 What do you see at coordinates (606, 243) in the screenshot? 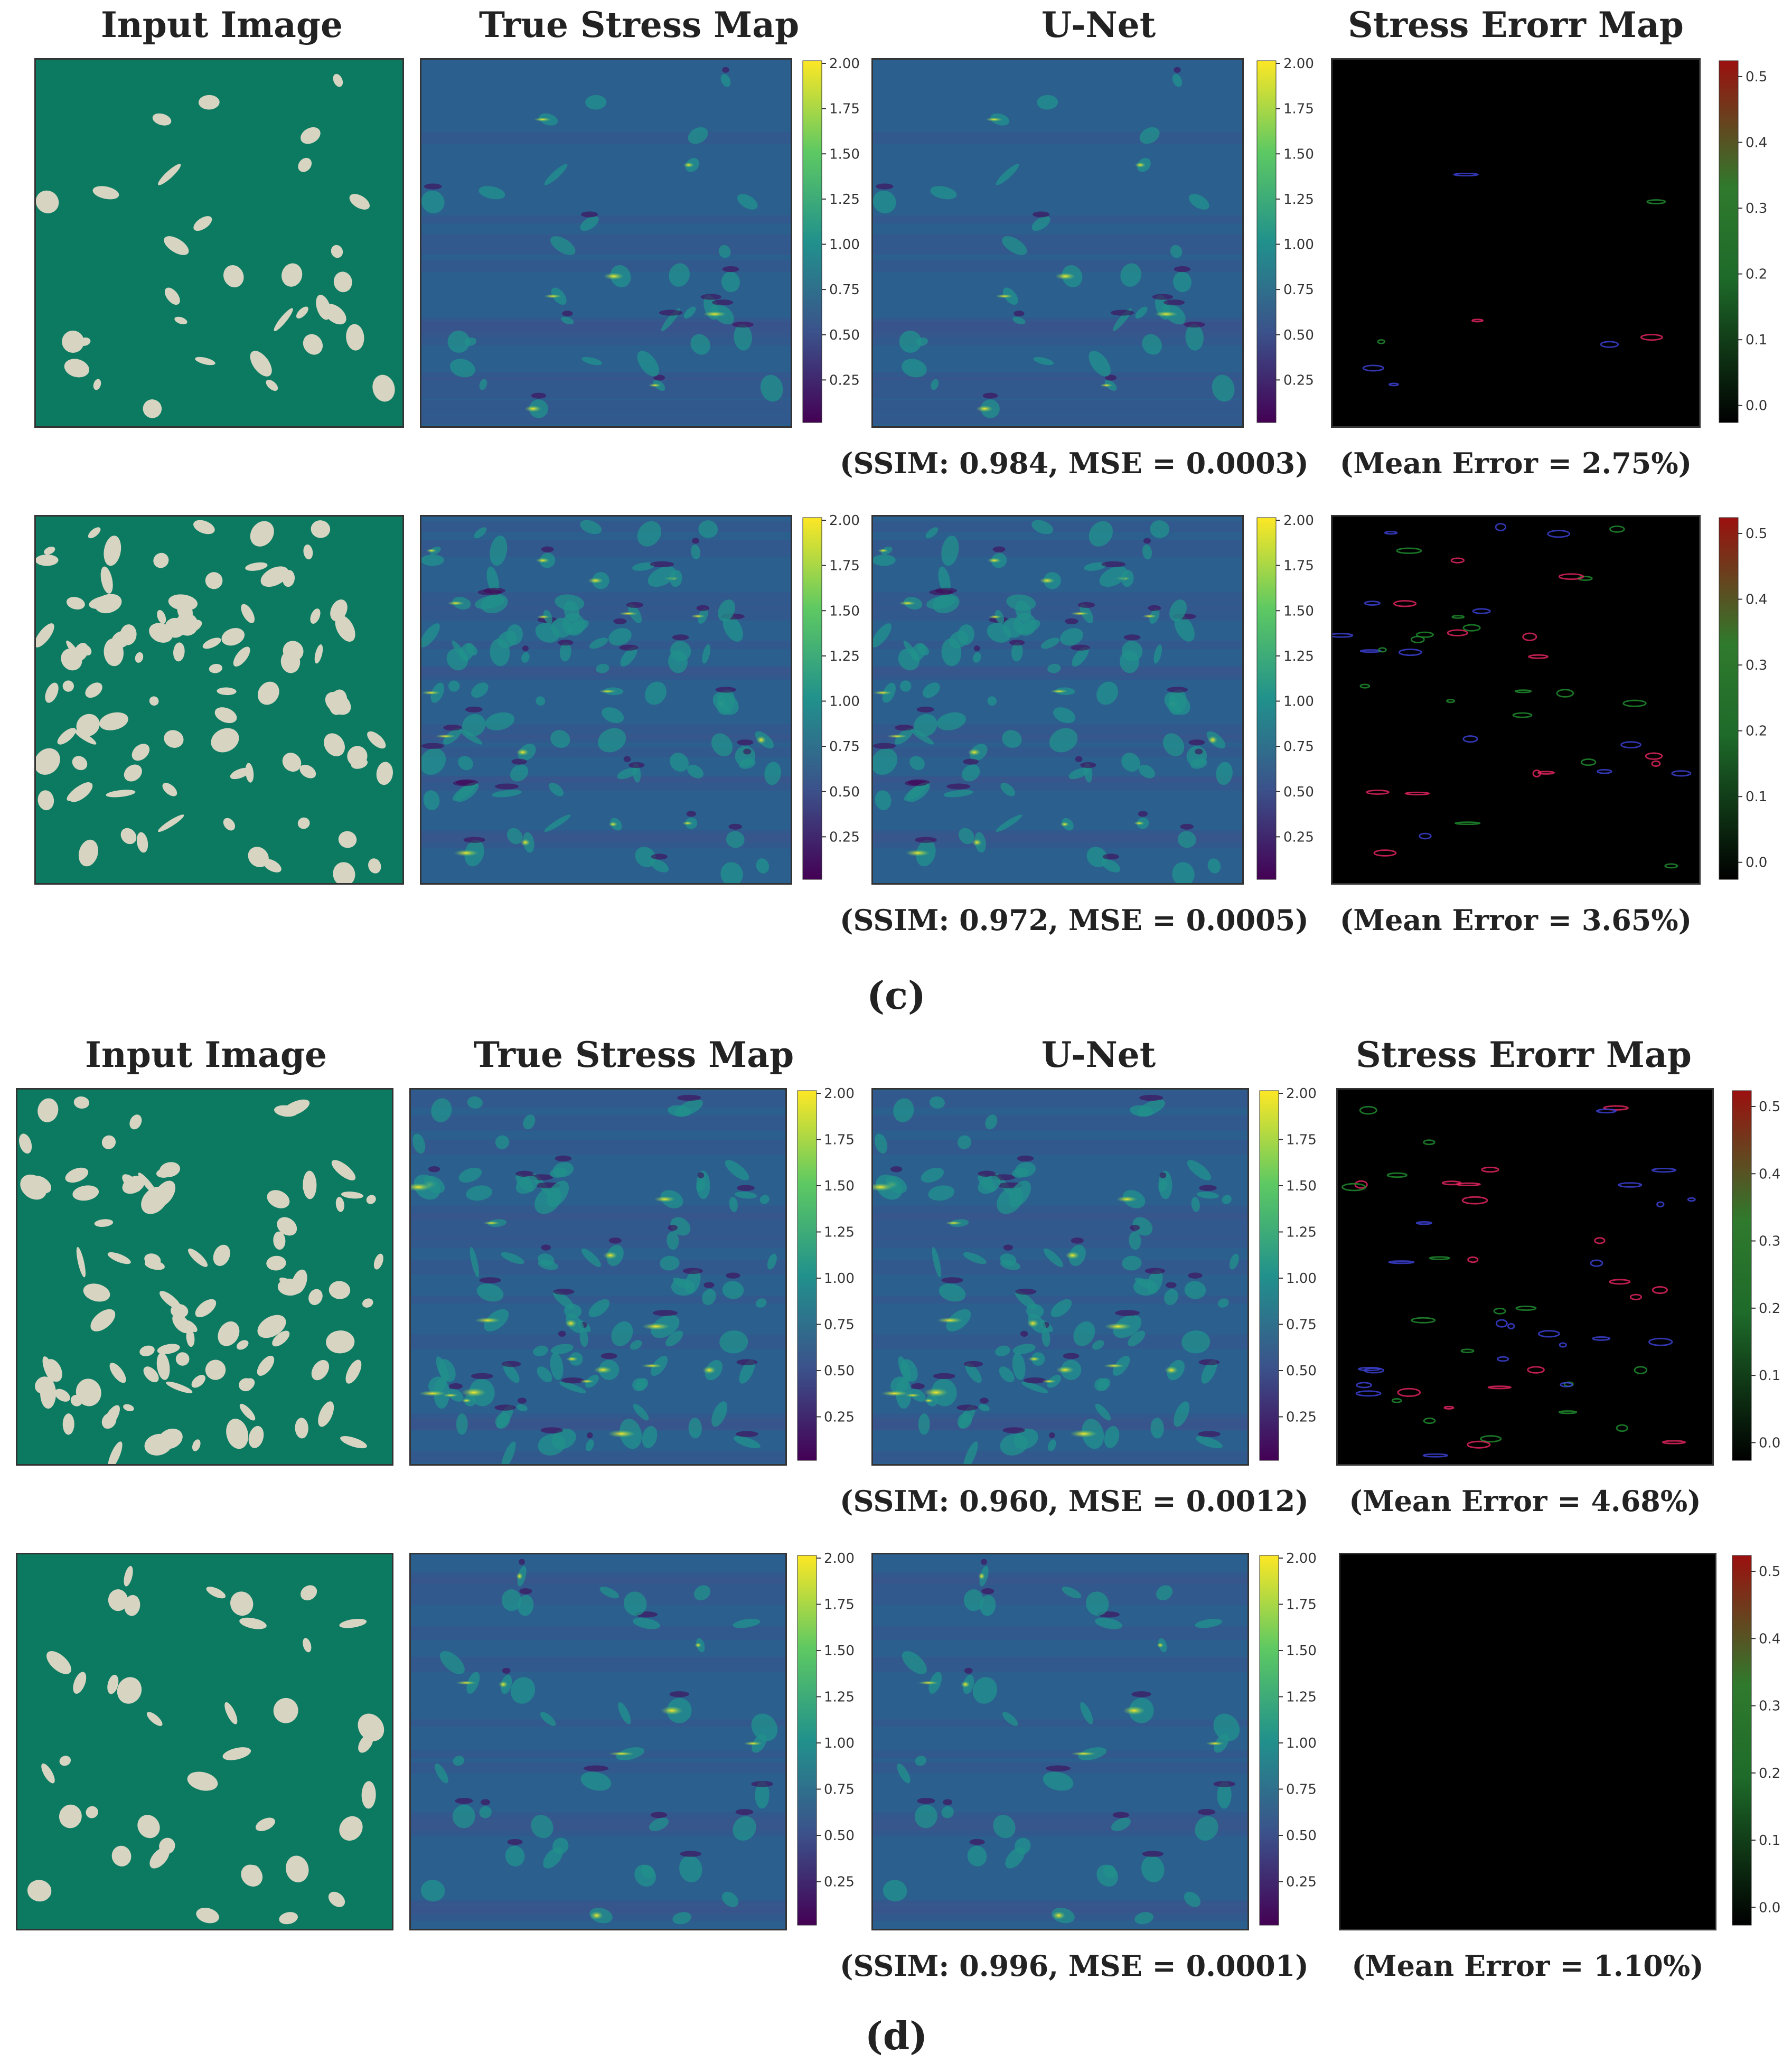
I see `stress-background` at bounding box center [606, 243].